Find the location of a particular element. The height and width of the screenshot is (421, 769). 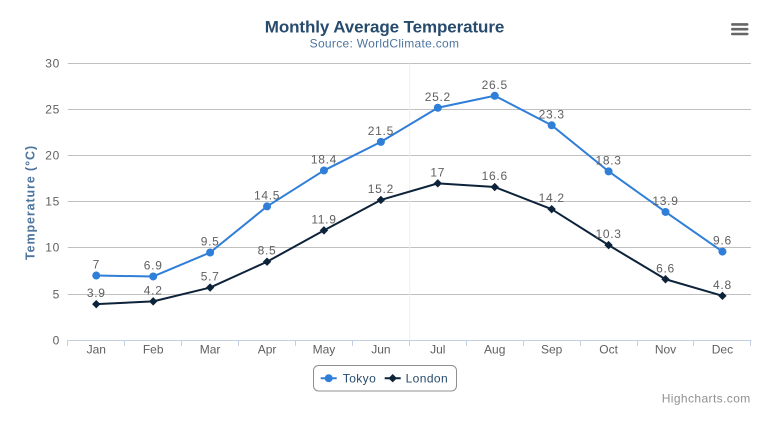

svg-text: 30 is located at coordinates (52, 64).